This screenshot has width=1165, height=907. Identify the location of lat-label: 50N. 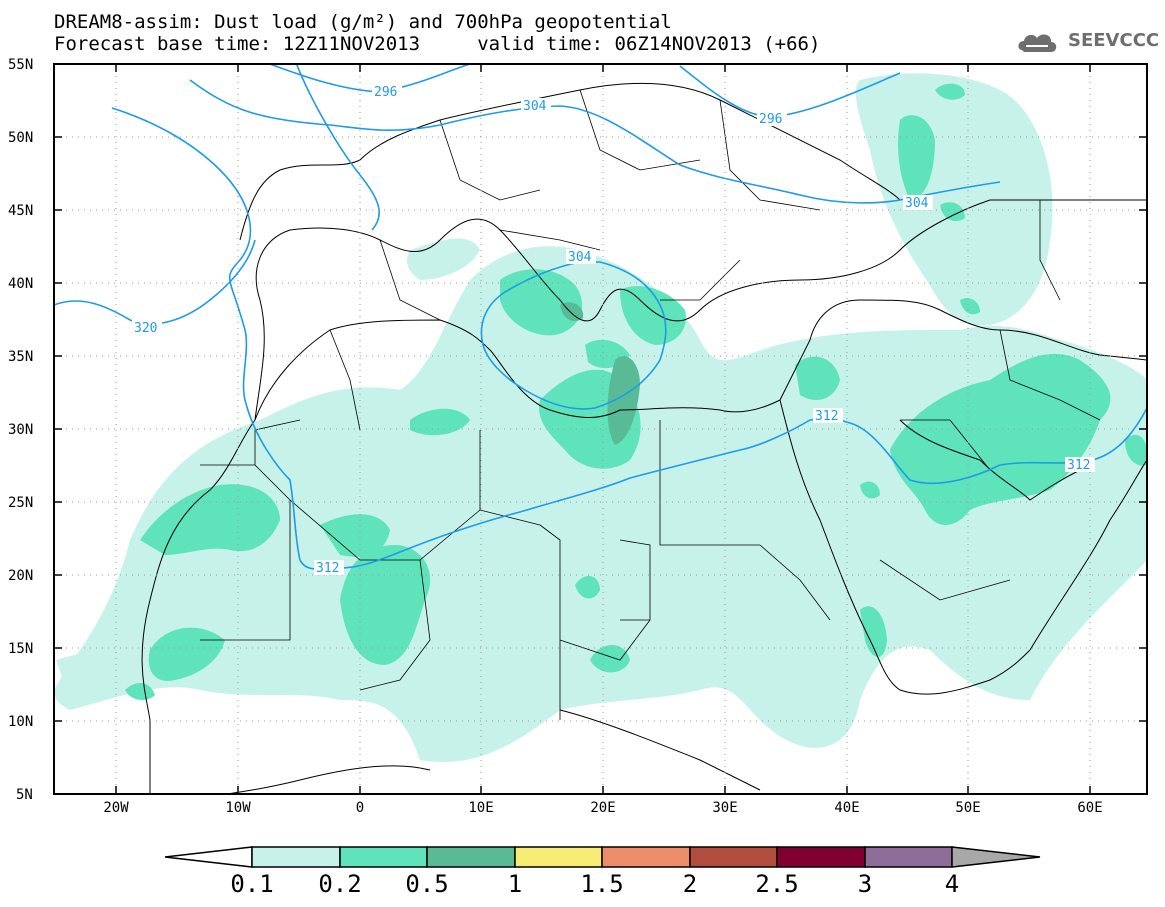
(21, 138).